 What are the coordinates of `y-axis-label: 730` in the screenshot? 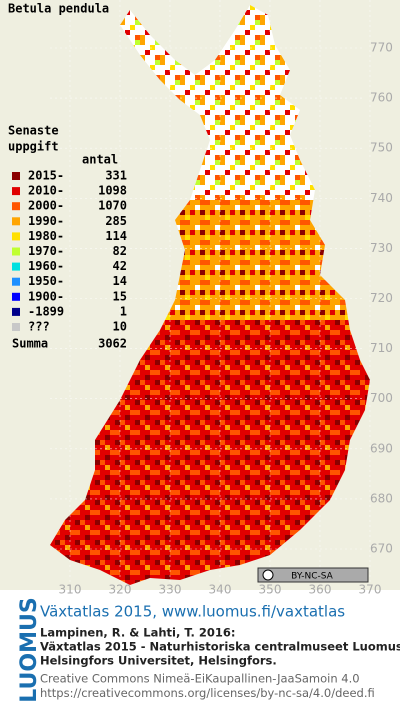 It's located at (381, 248).